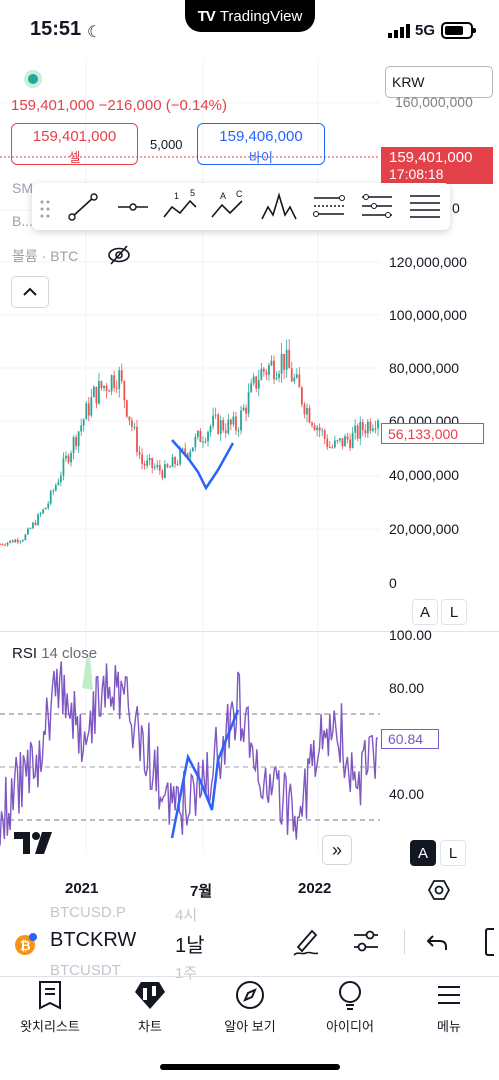 Image resolution: width=499 pixels, height=1080 pixels. I want to click on rsi-legend: RSI 14 close, so click(54, 653).